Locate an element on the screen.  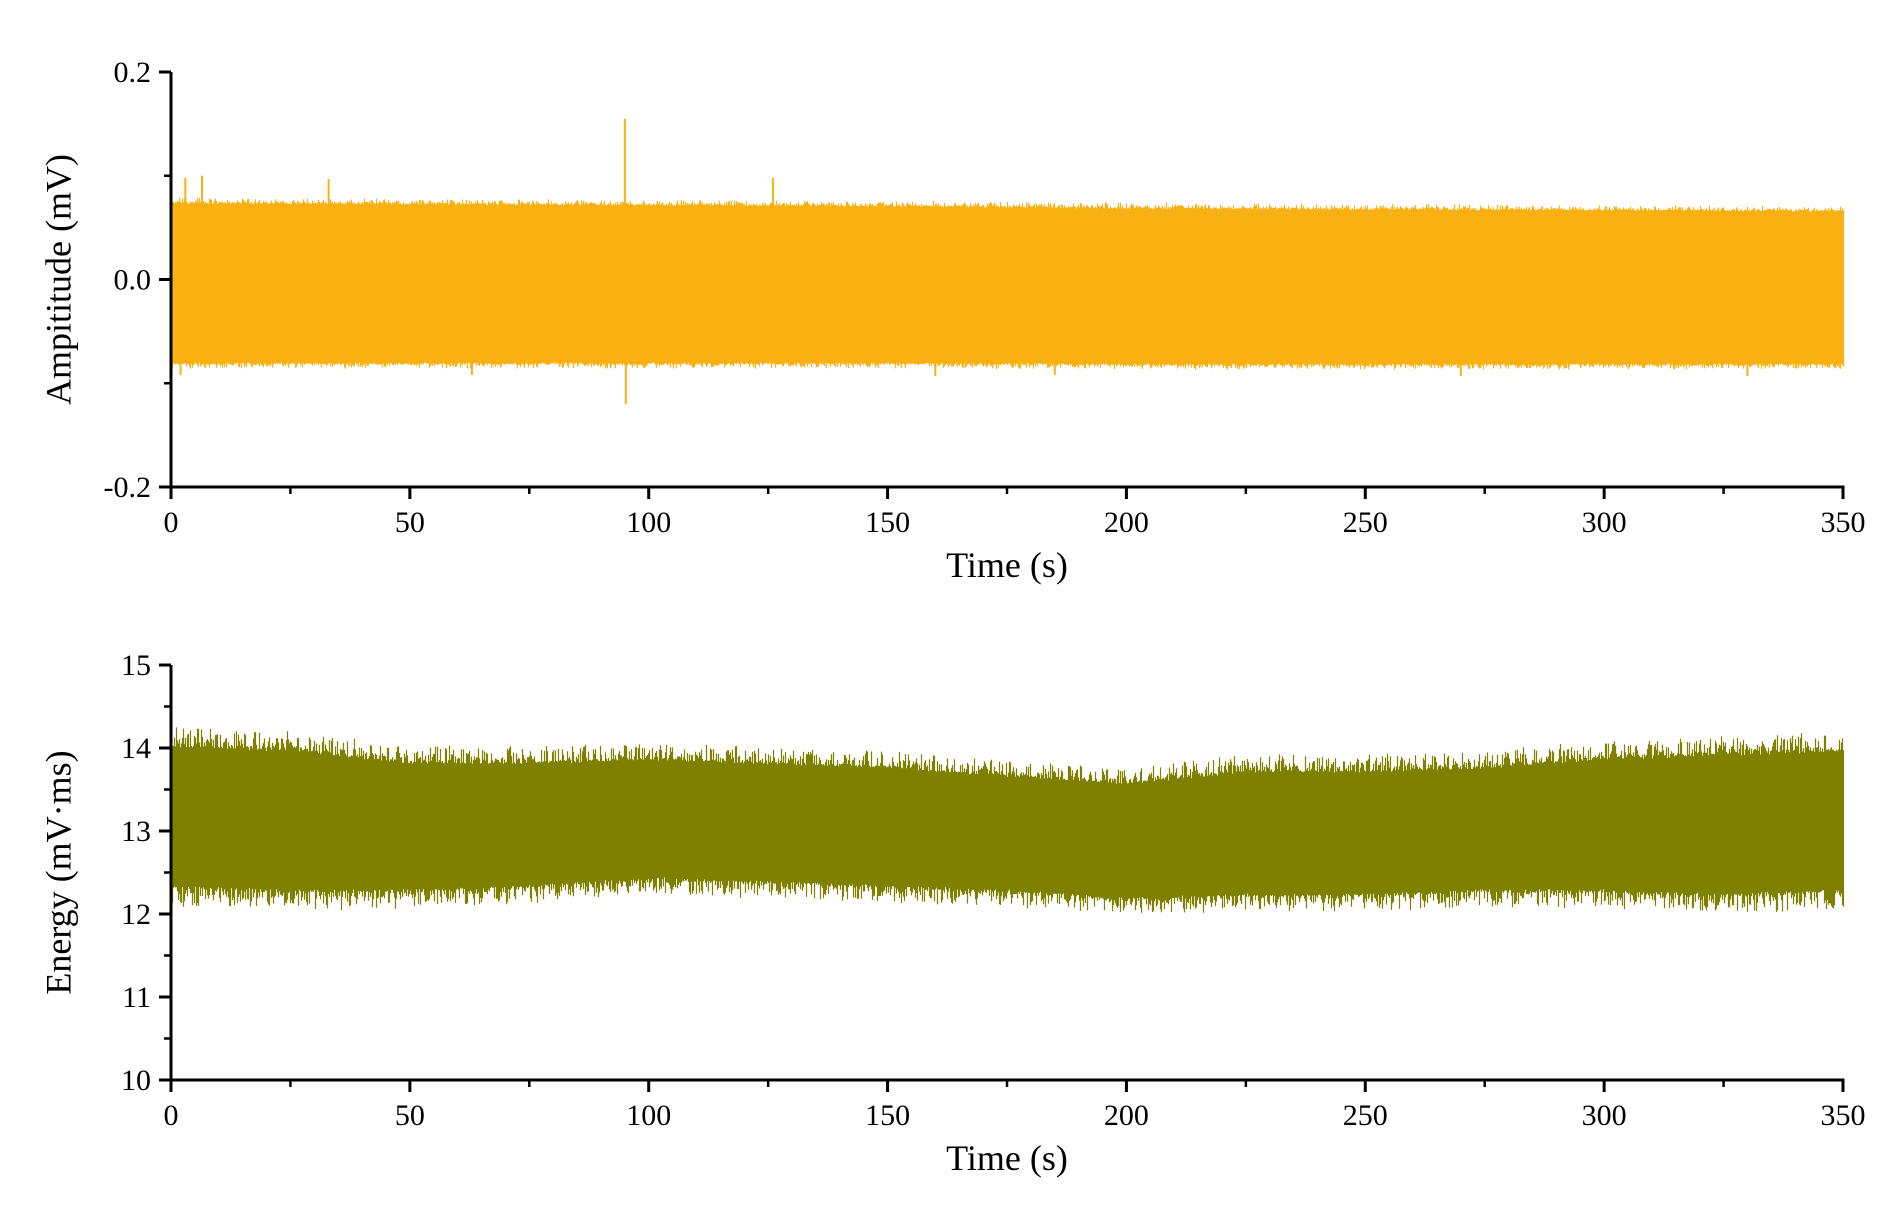
y-tick-label: -0.2 is located at coordinates (128, 487).